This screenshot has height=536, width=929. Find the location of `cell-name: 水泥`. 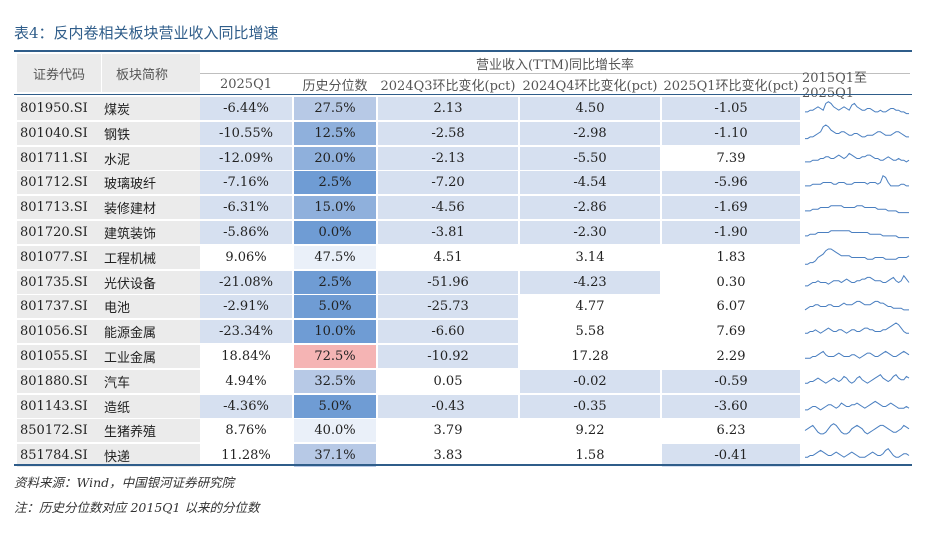

cell-name: 水泥 is located at coordinates (150, 158).